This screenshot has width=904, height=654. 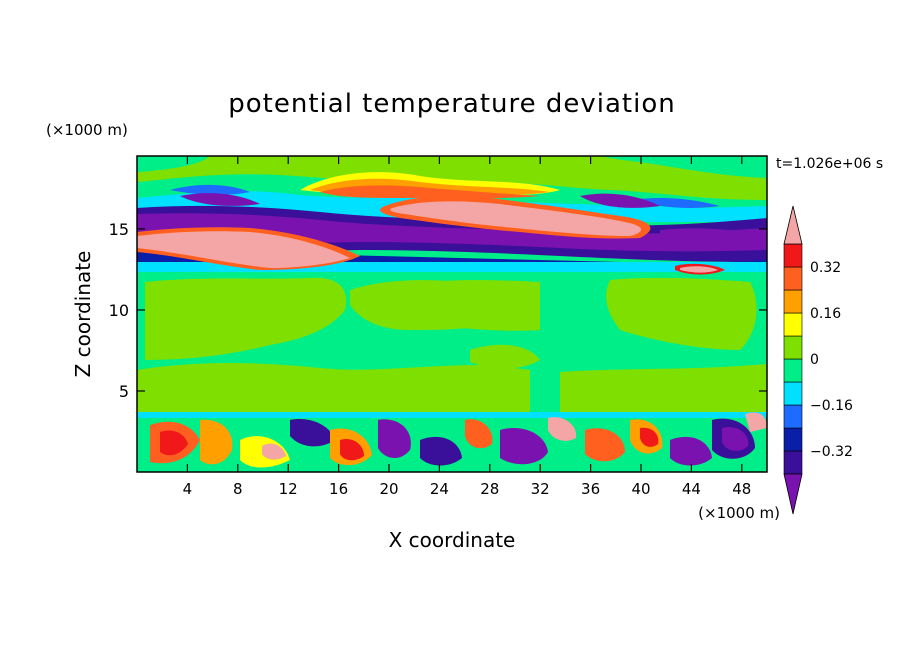 What do you see at coordinates (793, 225) in the screenshot?
I see `colorbar-extend-top` at bounding box center [793, 225].